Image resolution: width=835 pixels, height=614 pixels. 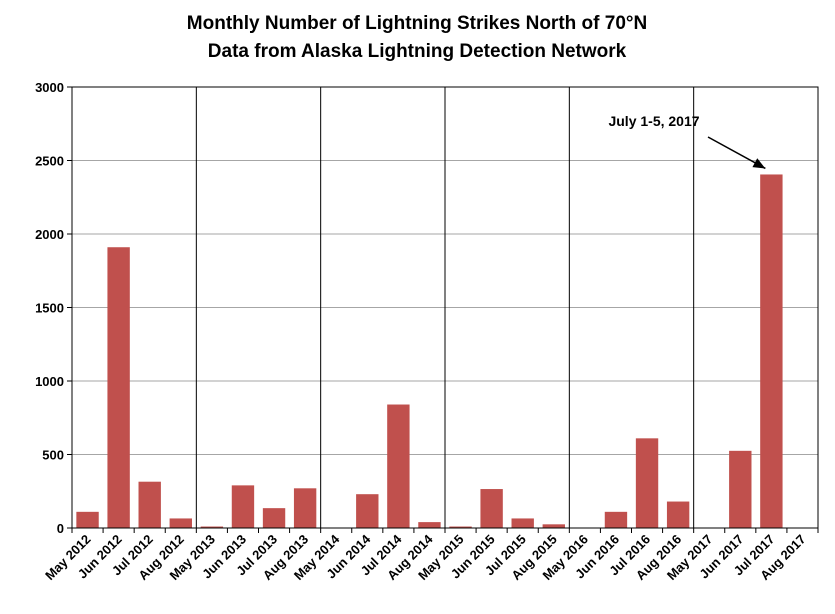 I want to click on bar-jun-2014, so click(x=367, y=511).